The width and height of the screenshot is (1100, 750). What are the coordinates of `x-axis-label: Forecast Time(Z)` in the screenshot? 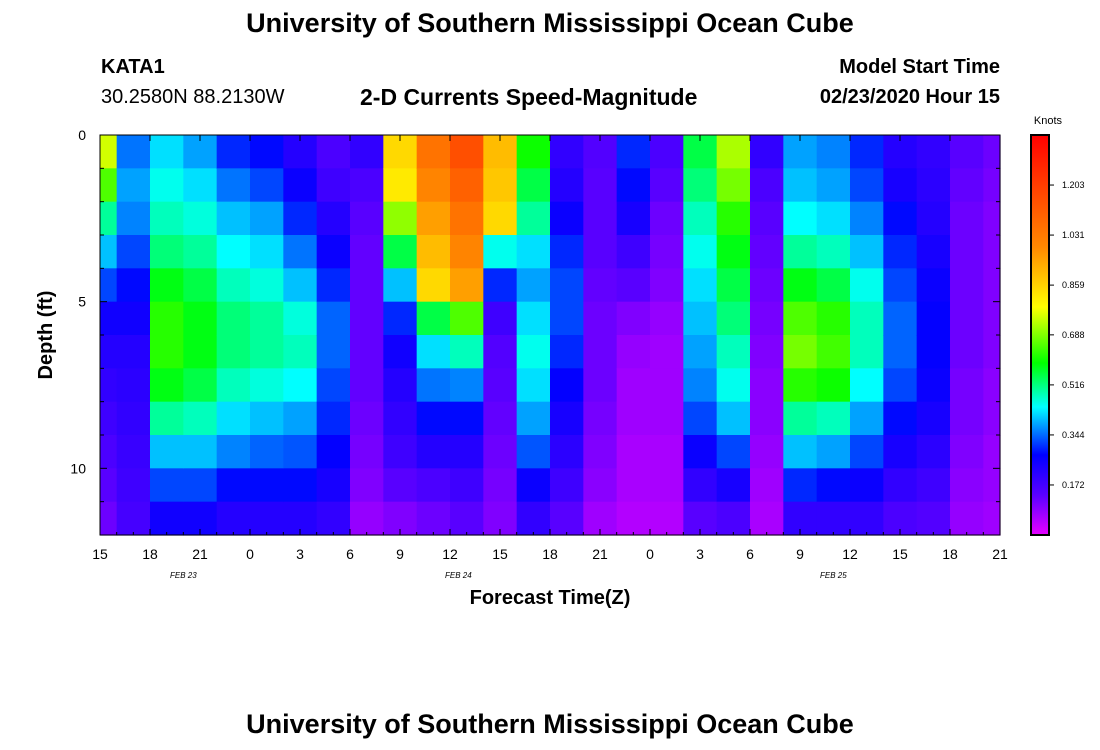 It's located at (550, 598).